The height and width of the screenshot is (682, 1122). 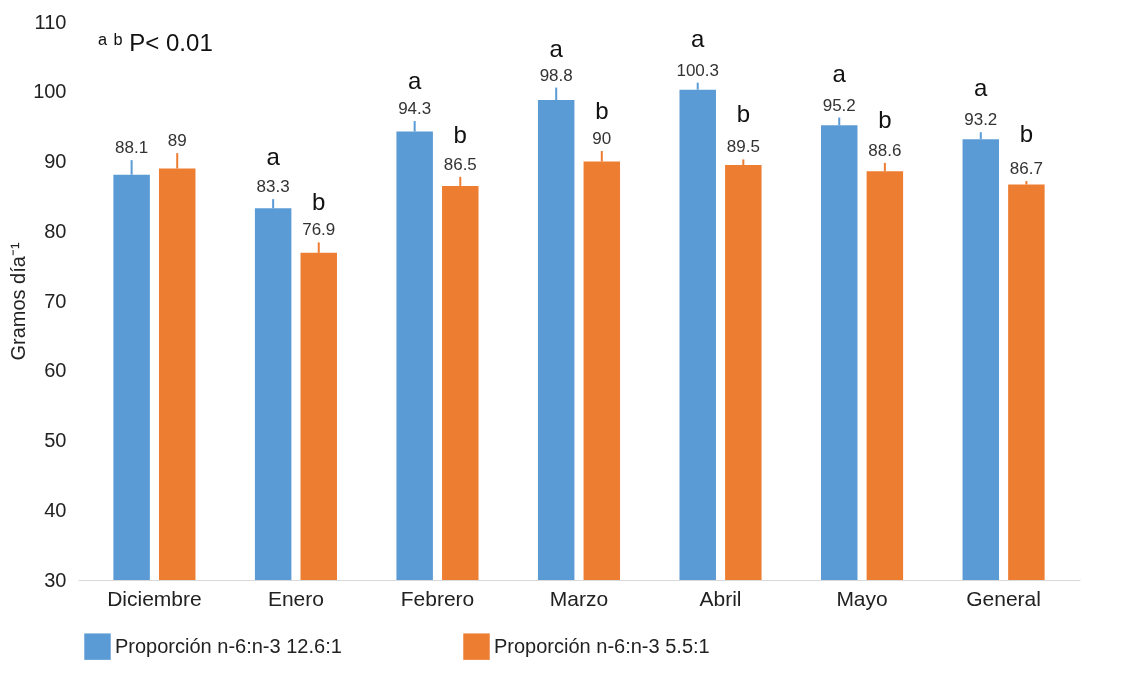 What do you see at coordinates (743, 147) in the screenshot?
I see `data-label: 89.5` at bounding box center [743, 147].